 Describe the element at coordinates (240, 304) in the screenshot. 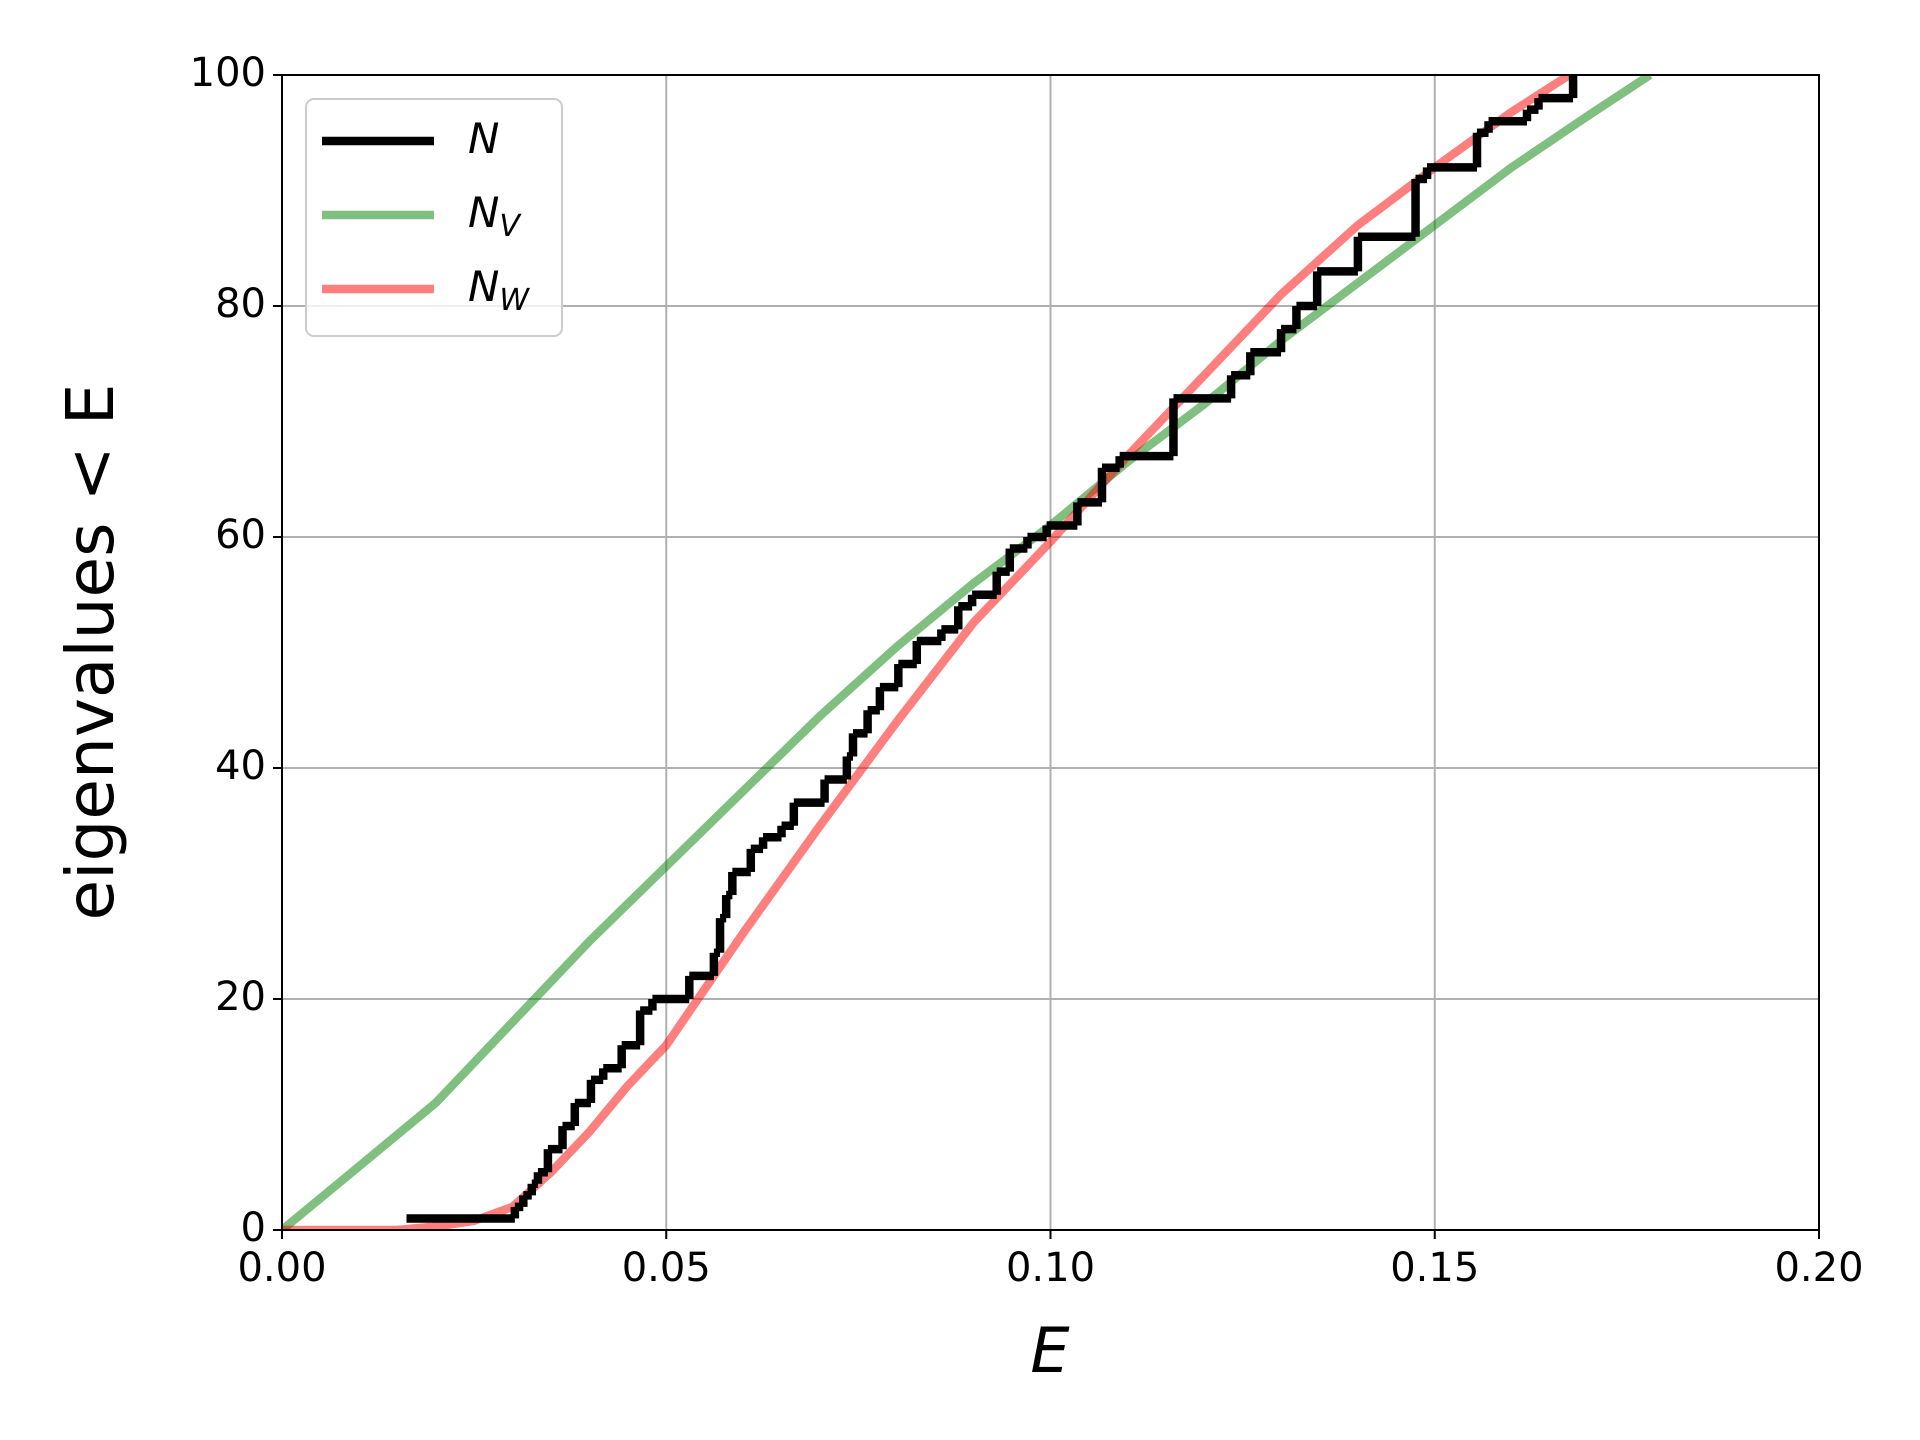

I see `y-tick-label: 80` at that location.